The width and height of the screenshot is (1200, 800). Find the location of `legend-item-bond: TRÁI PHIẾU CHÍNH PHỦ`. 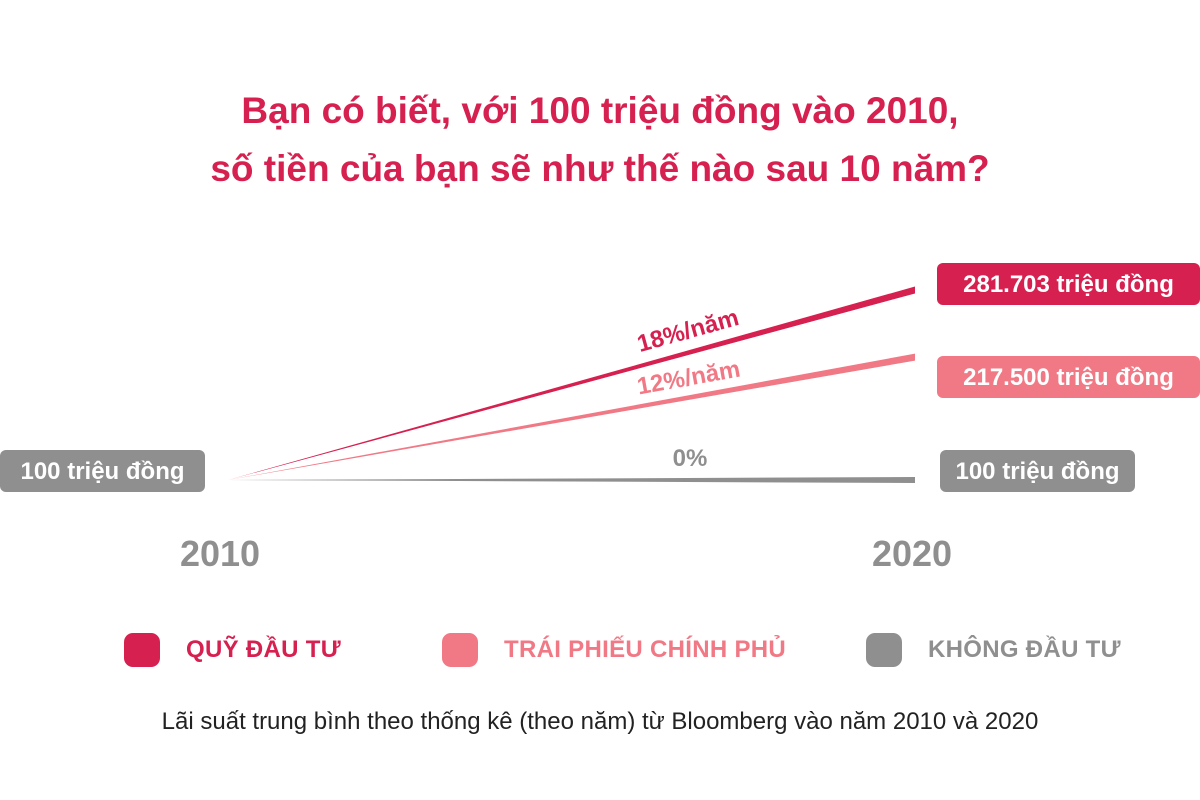

legend-item-bond: TRÁI PHIẾU CHÍNH PHỦ is located at coordinates (614, 650).